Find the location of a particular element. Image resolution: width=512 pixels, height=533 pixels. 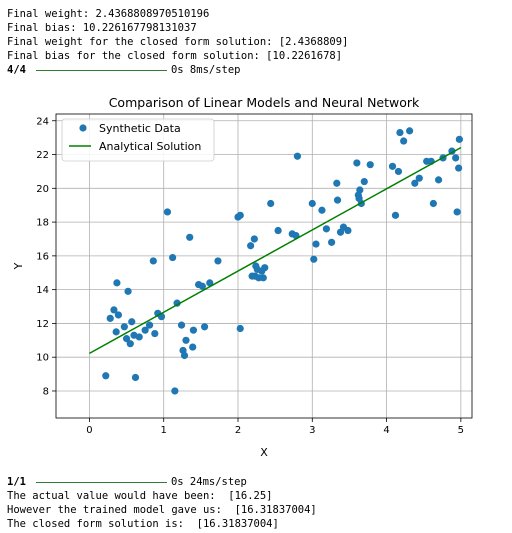

x-tick-label: 4 is located at coordinates (386, 430).